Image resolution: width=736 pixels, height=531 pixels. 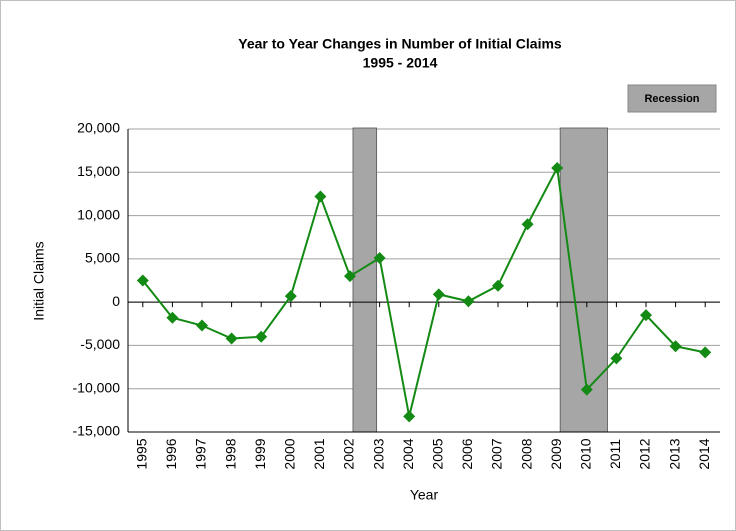 I want to click on x-tick-label: 1995, so click(x=142, y=453).